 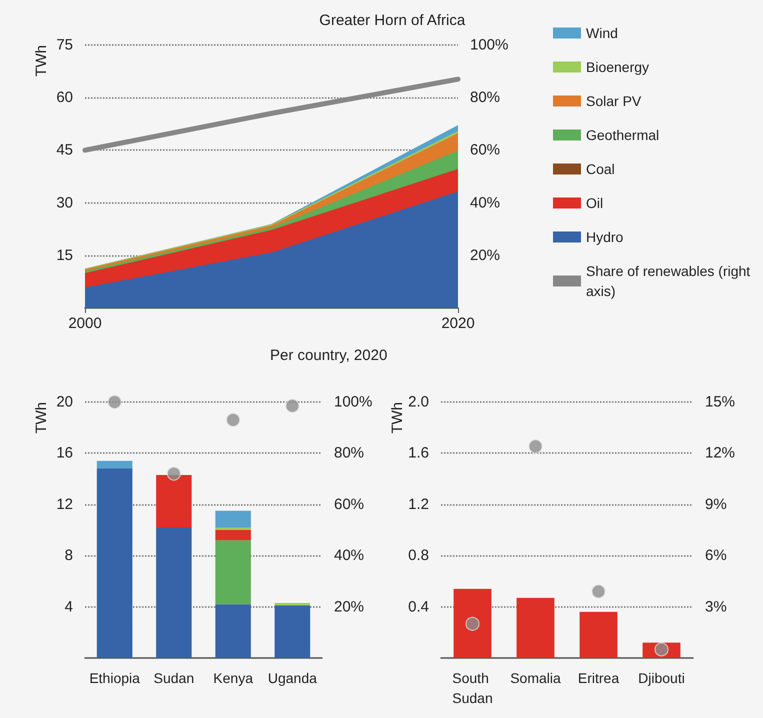 I want to click on legend-label: Share of renewables (right axis), so click(x=670, y=281).